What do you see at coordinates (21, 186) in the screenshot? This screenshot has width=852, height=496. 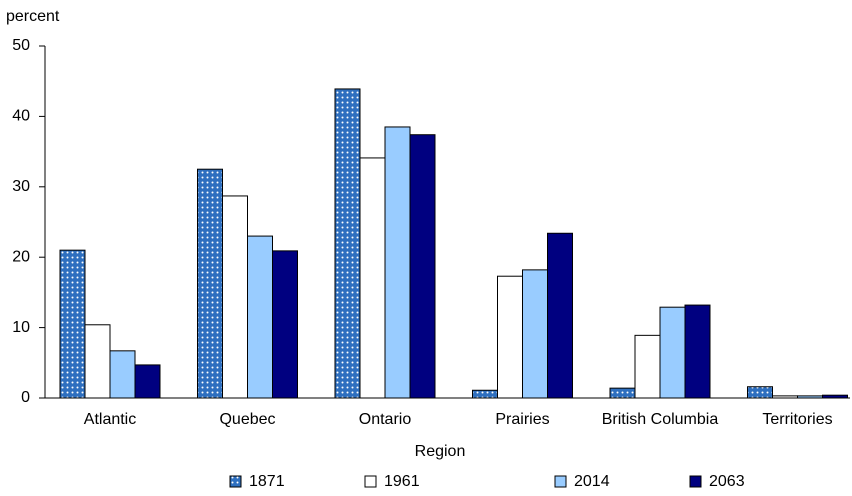 I see `y-tick-label: 30` at bounding box center [21, 186].